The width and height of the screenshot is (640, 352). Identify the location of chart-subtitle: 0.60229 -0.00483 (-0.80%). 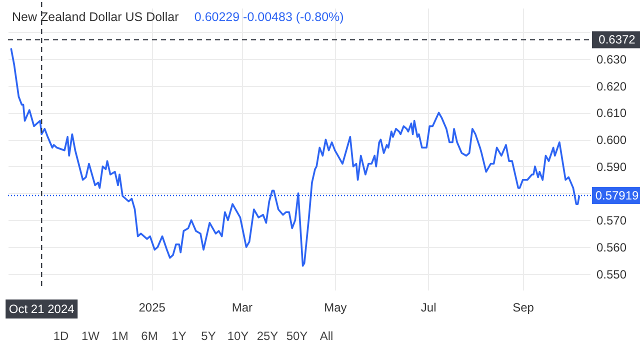
(269, 17).